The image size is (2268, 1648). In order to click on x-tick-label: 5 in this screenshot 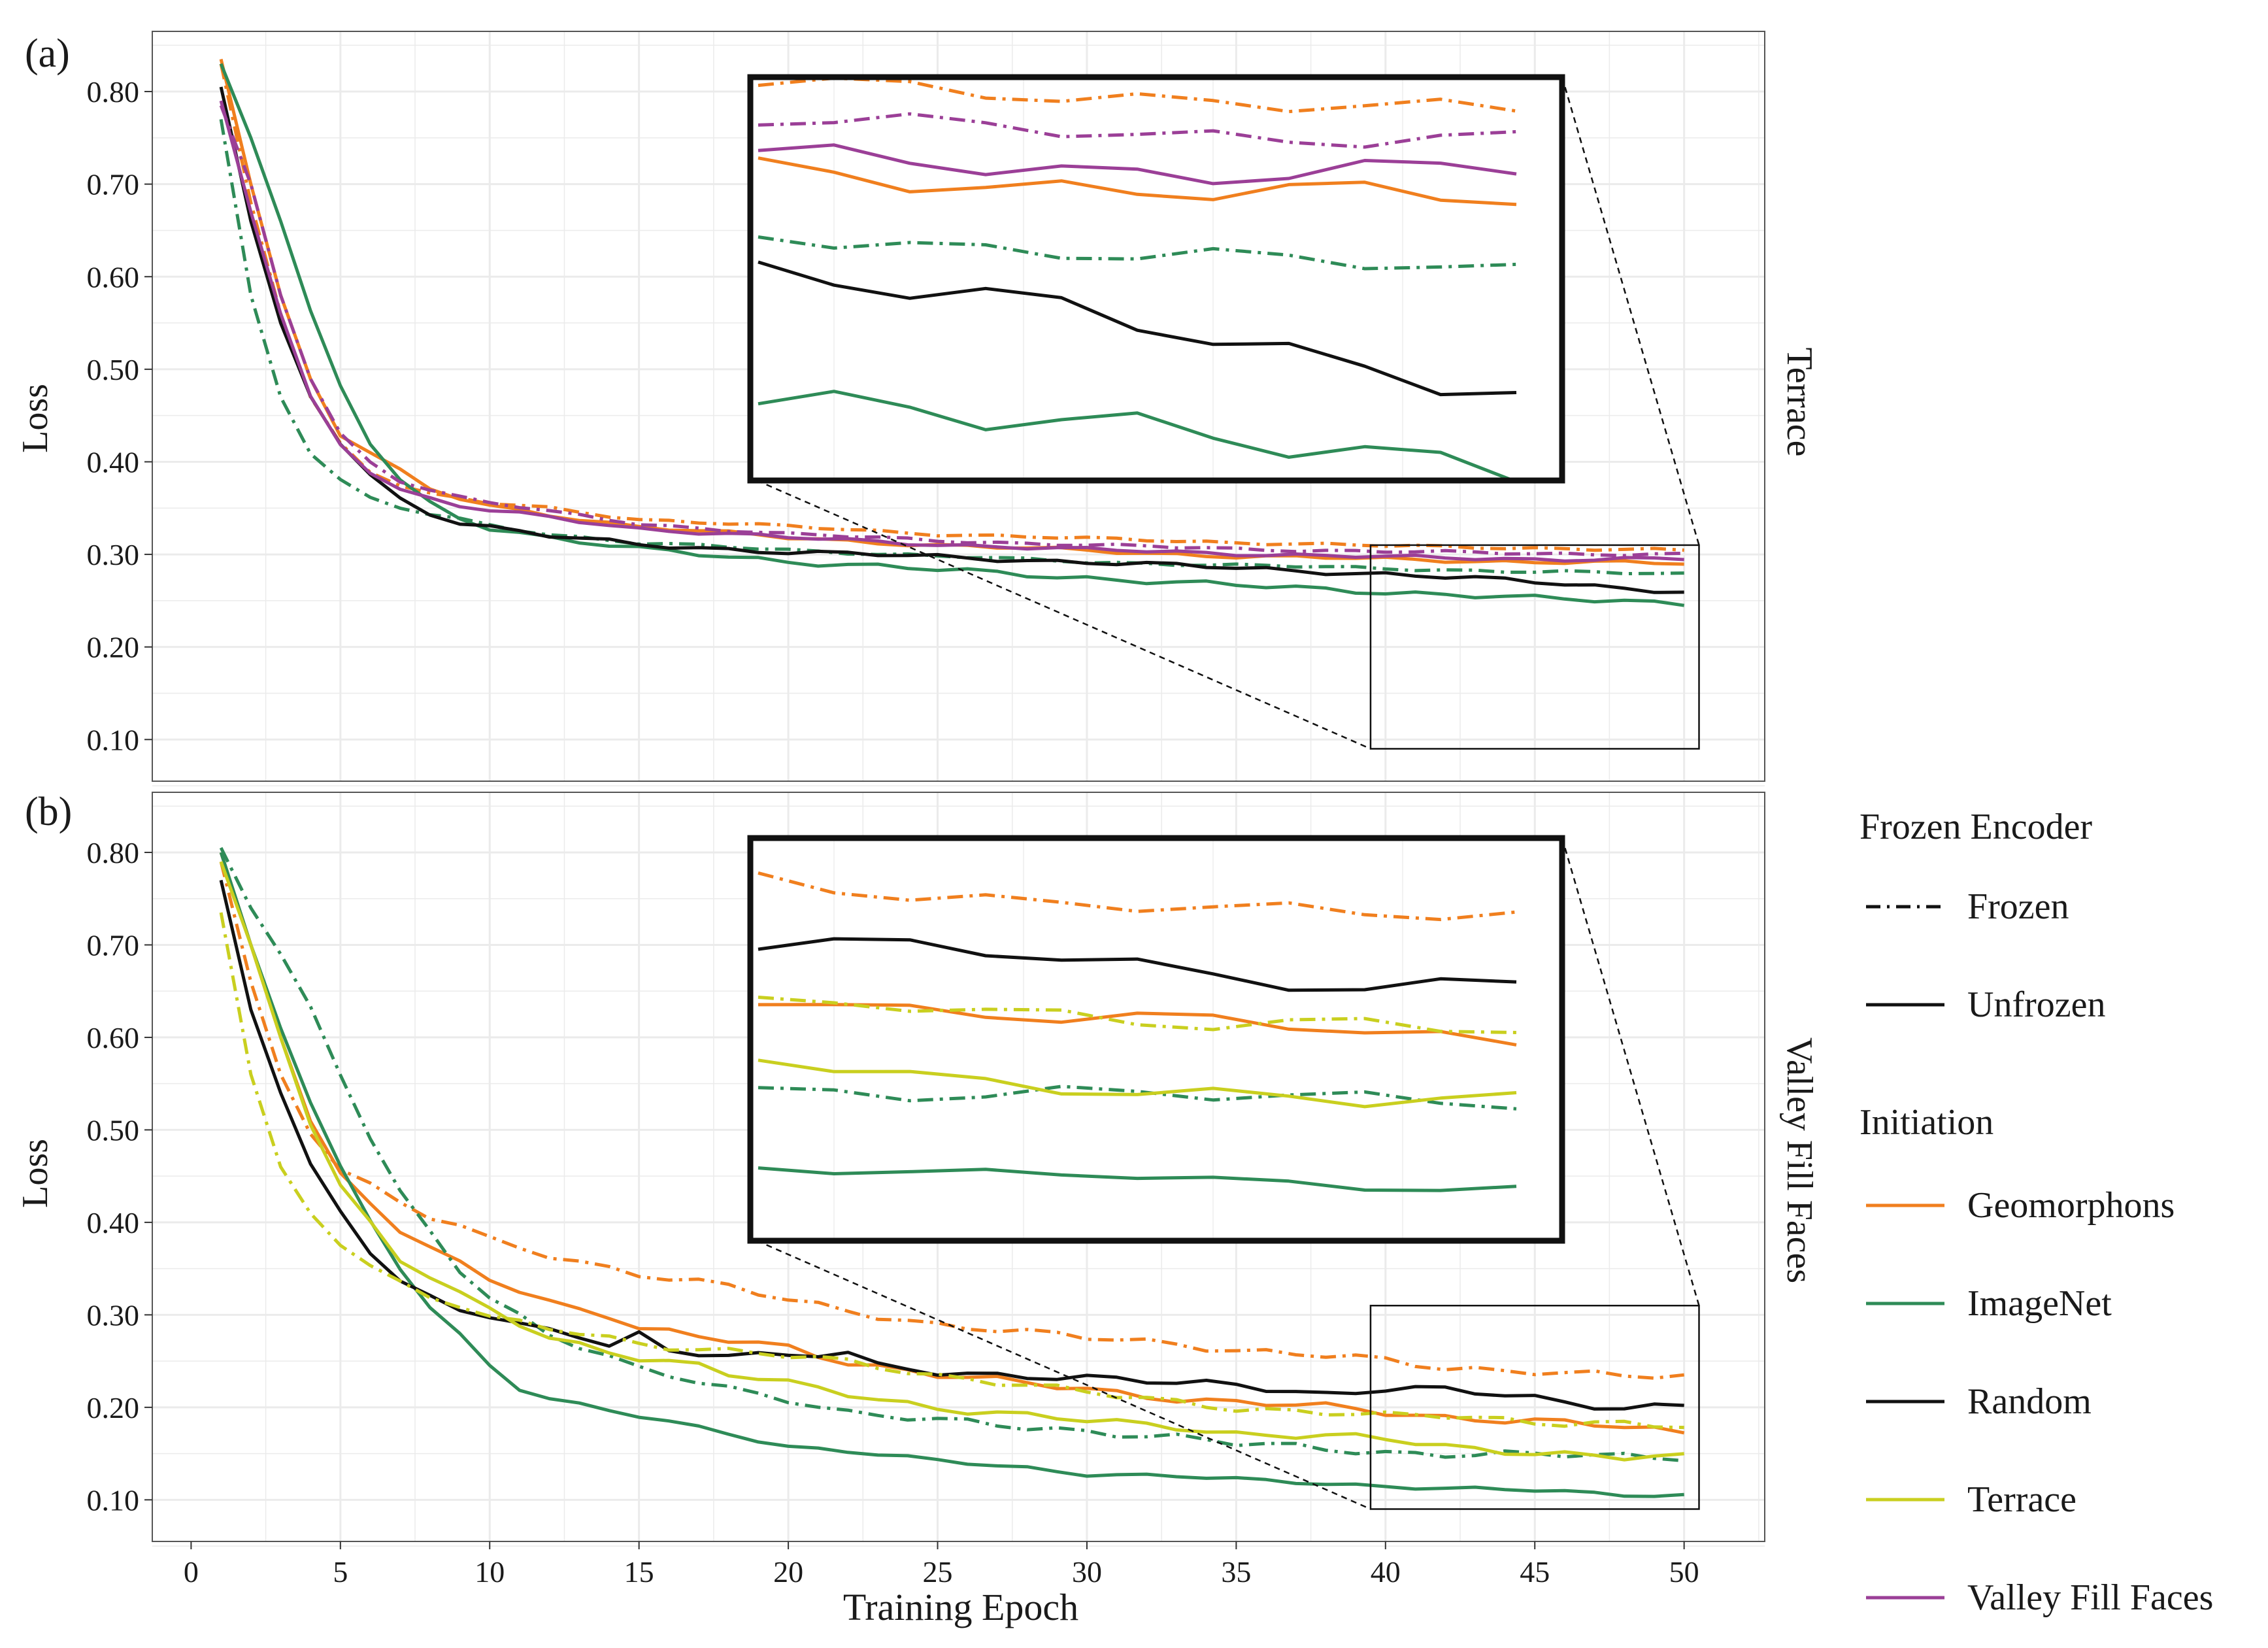, I will do `click(341, 1572)`.